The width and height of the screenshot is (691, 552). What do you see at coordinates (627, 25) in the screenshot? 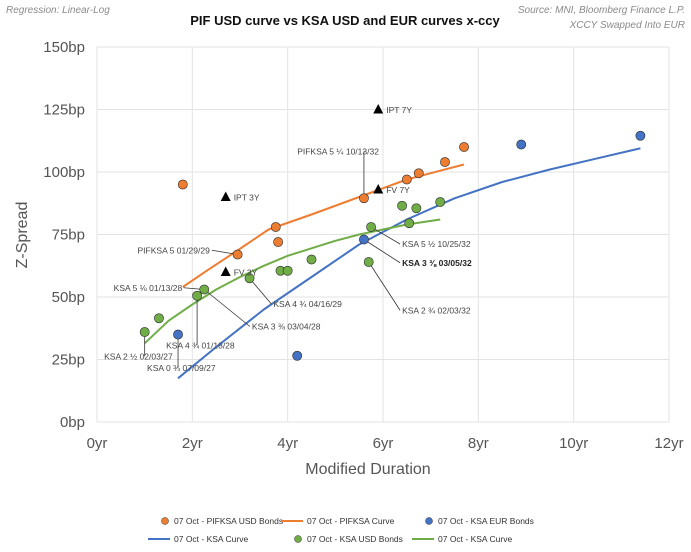
I see `xccy-note: XCCY Swapped Into EUR` at bounding box center [627, 25].